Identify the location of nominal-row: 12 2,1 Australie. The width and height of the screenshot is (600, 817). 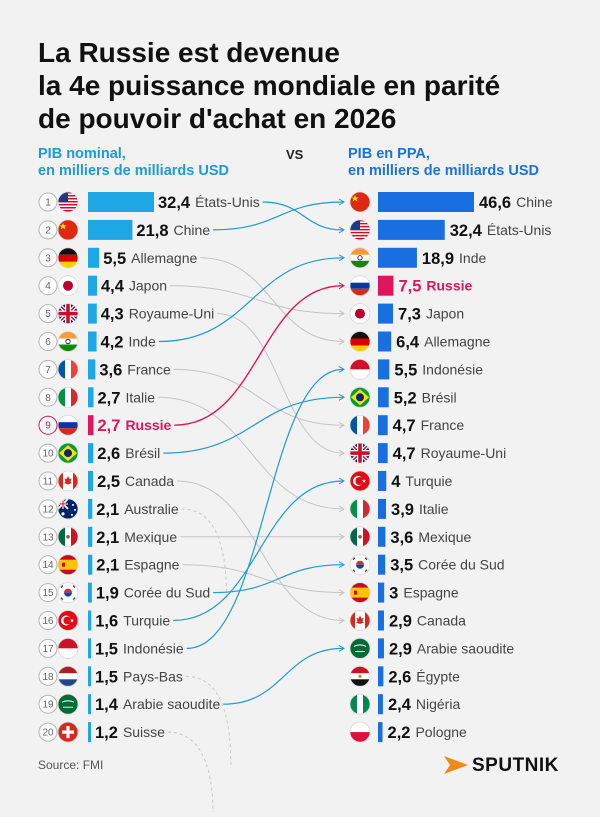
(108, 509).